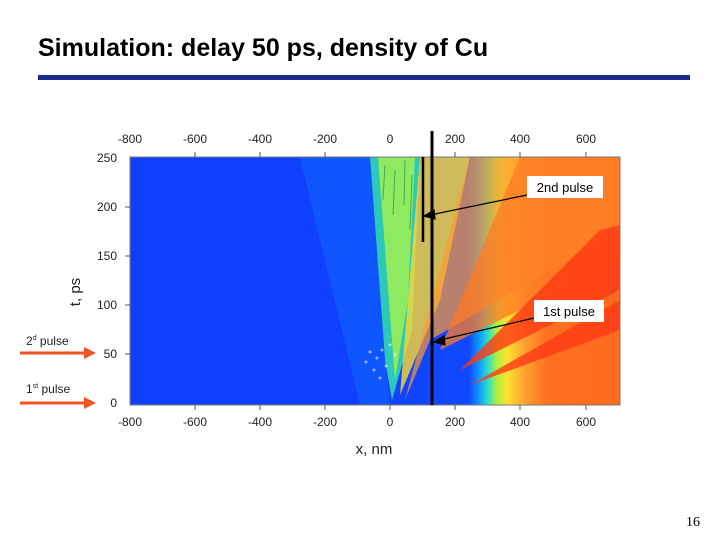 This screenshot has height=540, width=720. I want to click on bottom-x-ticks: -800 -600 -400 -200 0 200 400 600, so click(357, 422).